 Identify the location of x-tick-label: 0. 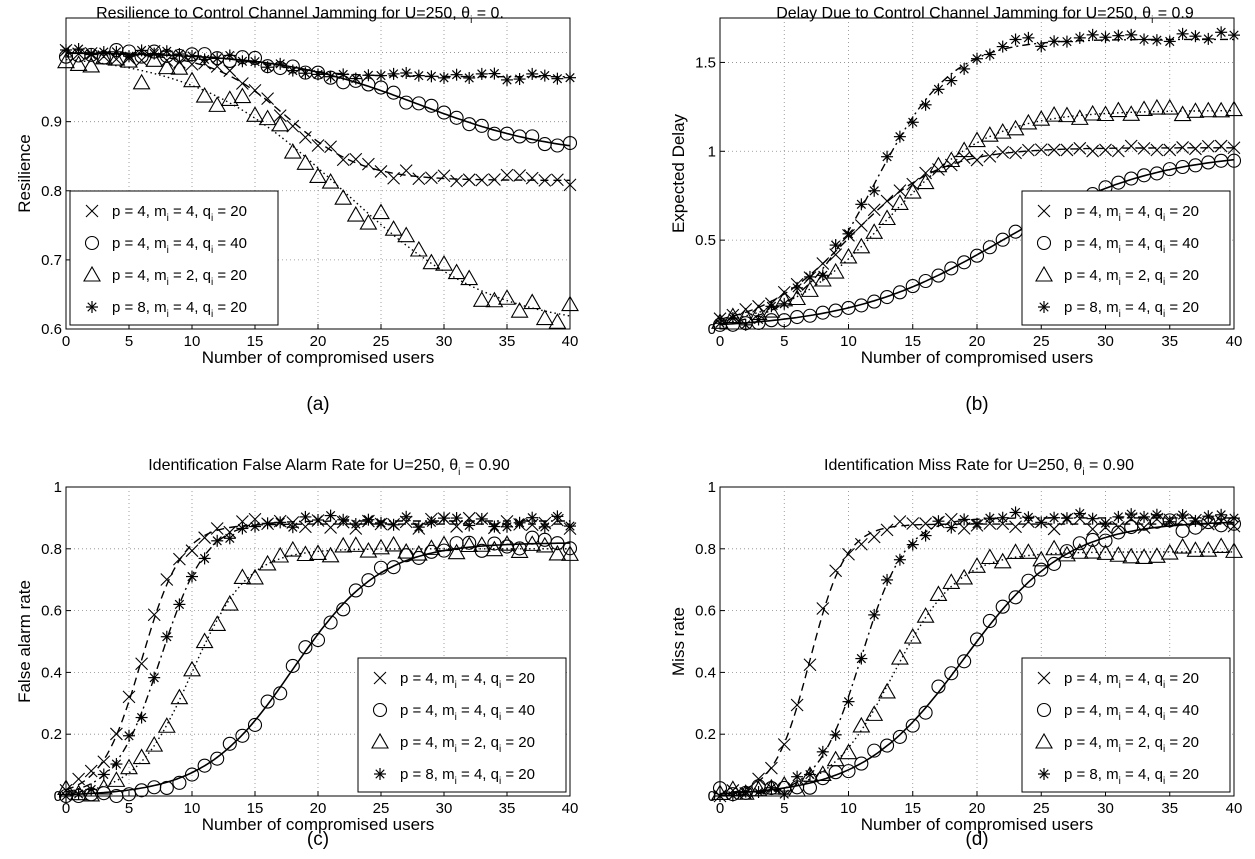
(720, 341).